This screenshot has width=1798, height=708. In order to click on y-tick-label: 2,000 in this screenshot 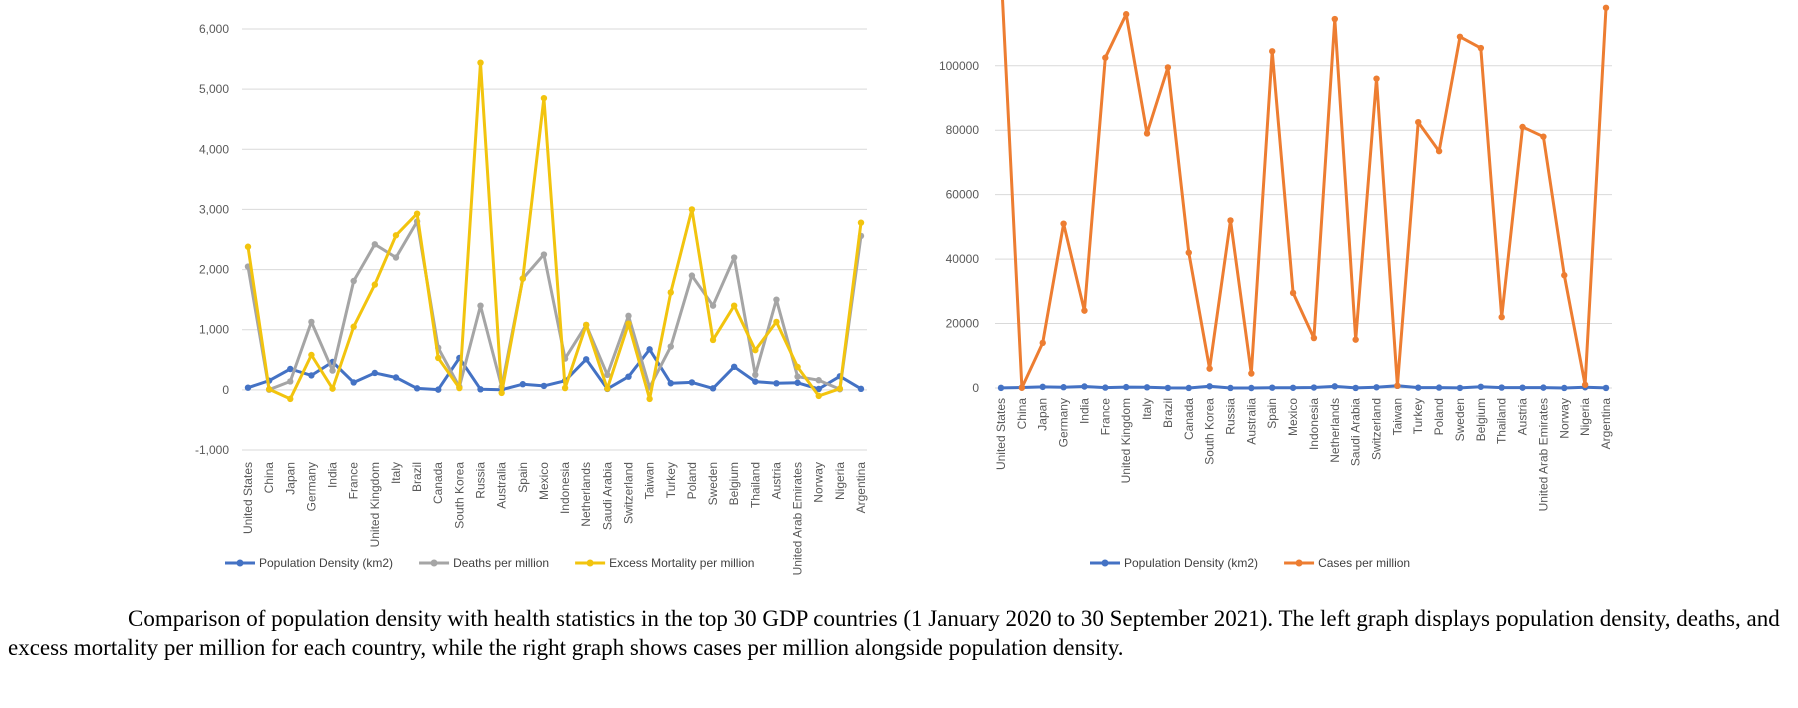, I will do `click(214, 270)`.